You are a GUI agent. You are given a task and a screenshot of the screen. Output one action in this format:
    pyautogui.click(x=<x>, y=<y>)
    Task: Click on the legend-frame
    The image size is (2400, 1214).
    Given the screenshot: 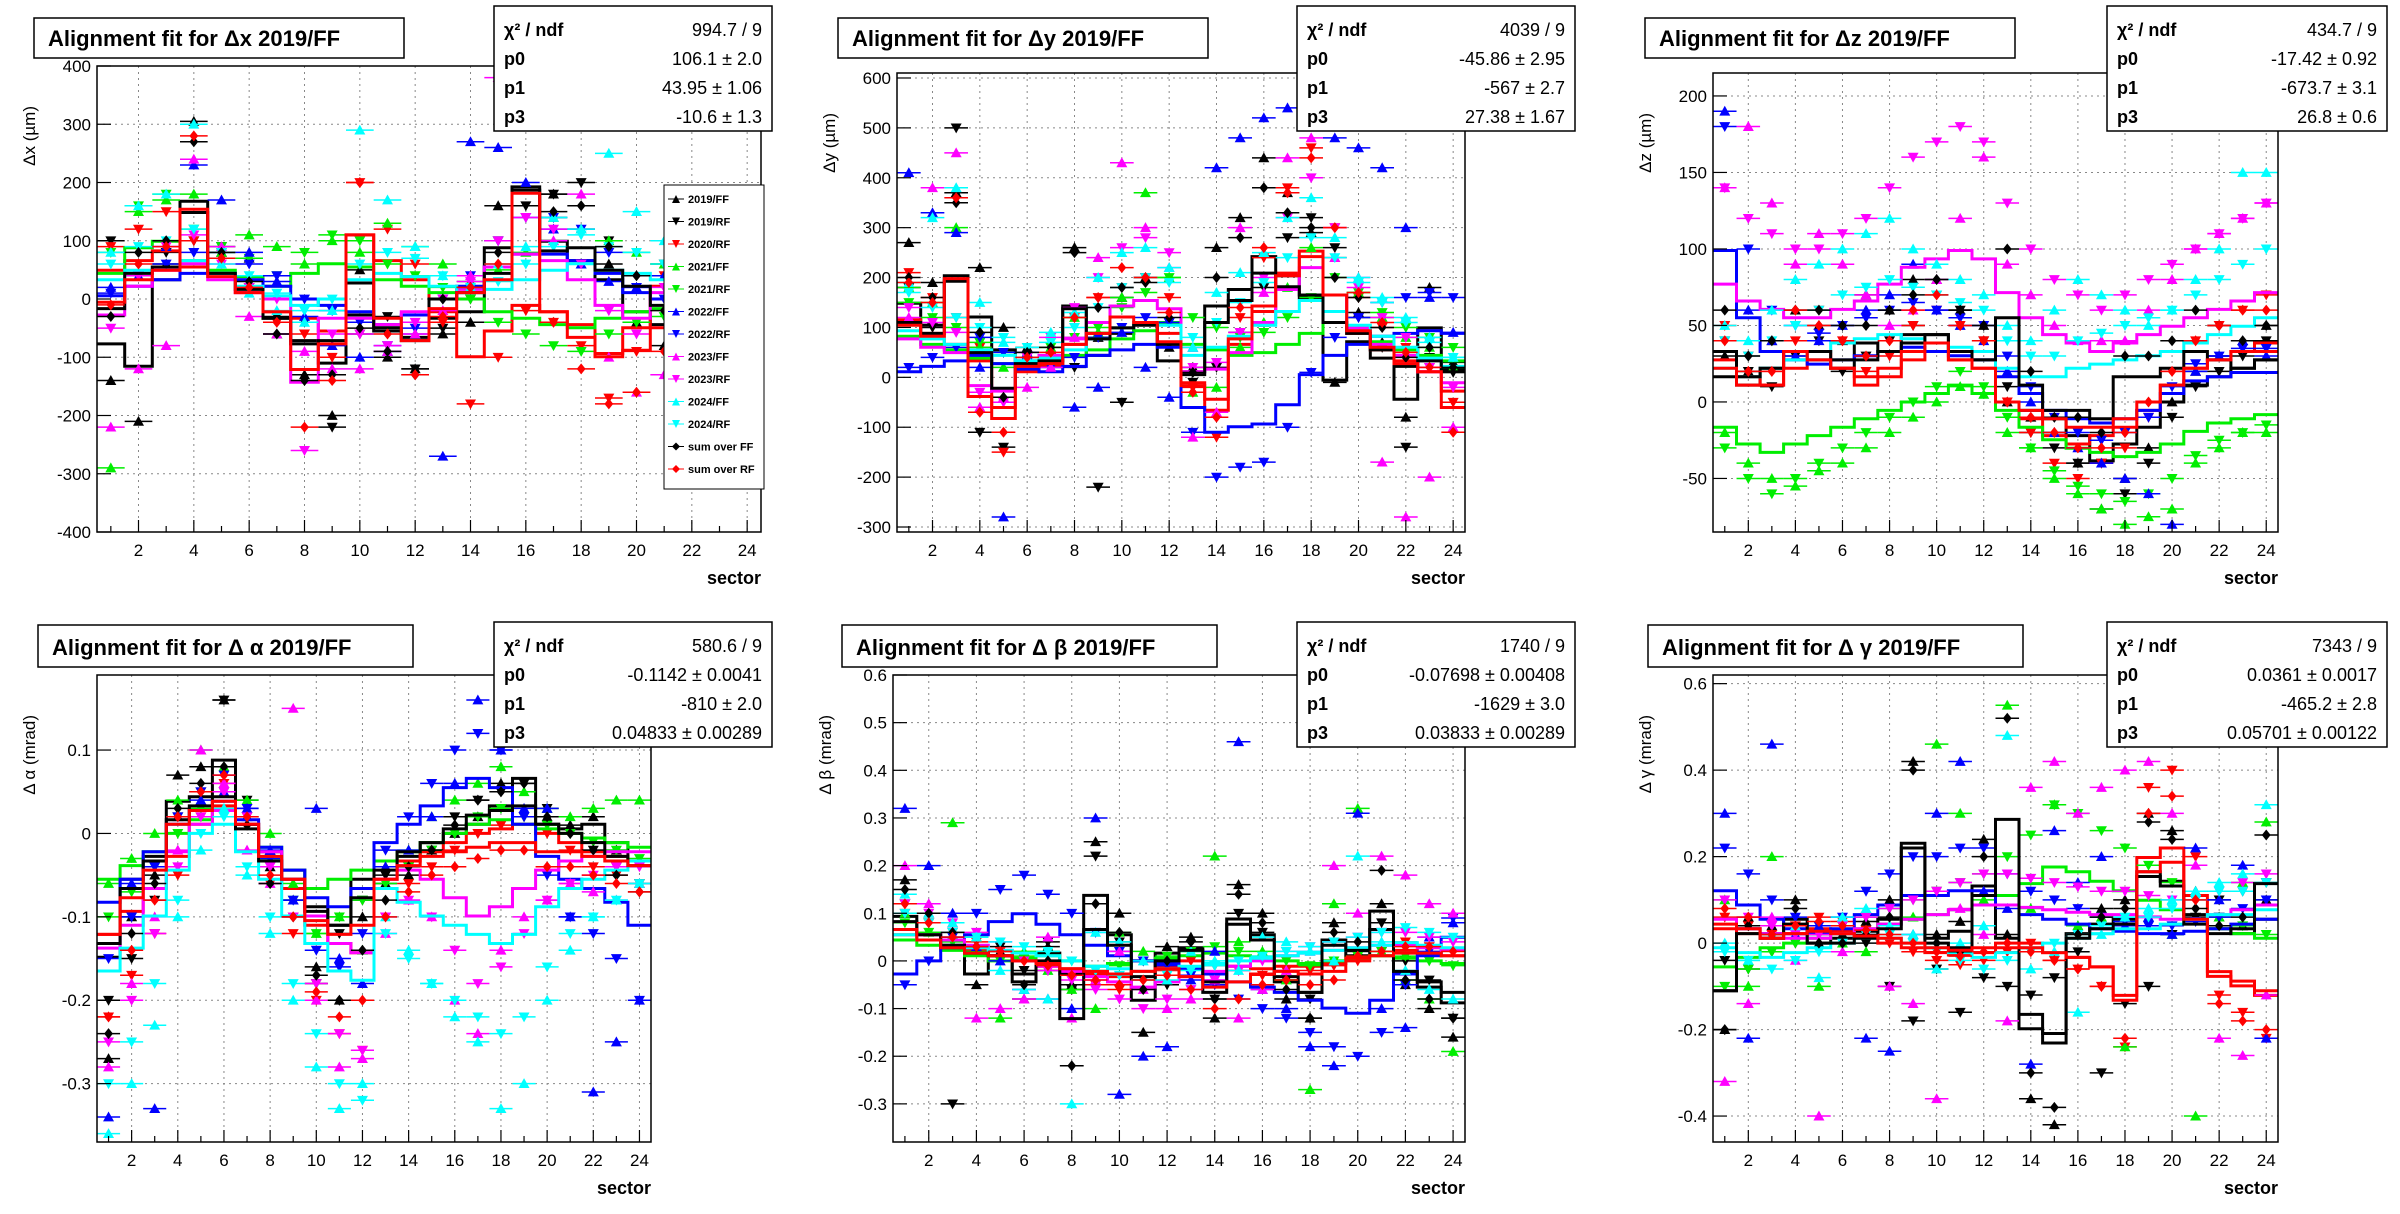 What is the action you would take?
    pyautogui.click(x=714, y=337)
    